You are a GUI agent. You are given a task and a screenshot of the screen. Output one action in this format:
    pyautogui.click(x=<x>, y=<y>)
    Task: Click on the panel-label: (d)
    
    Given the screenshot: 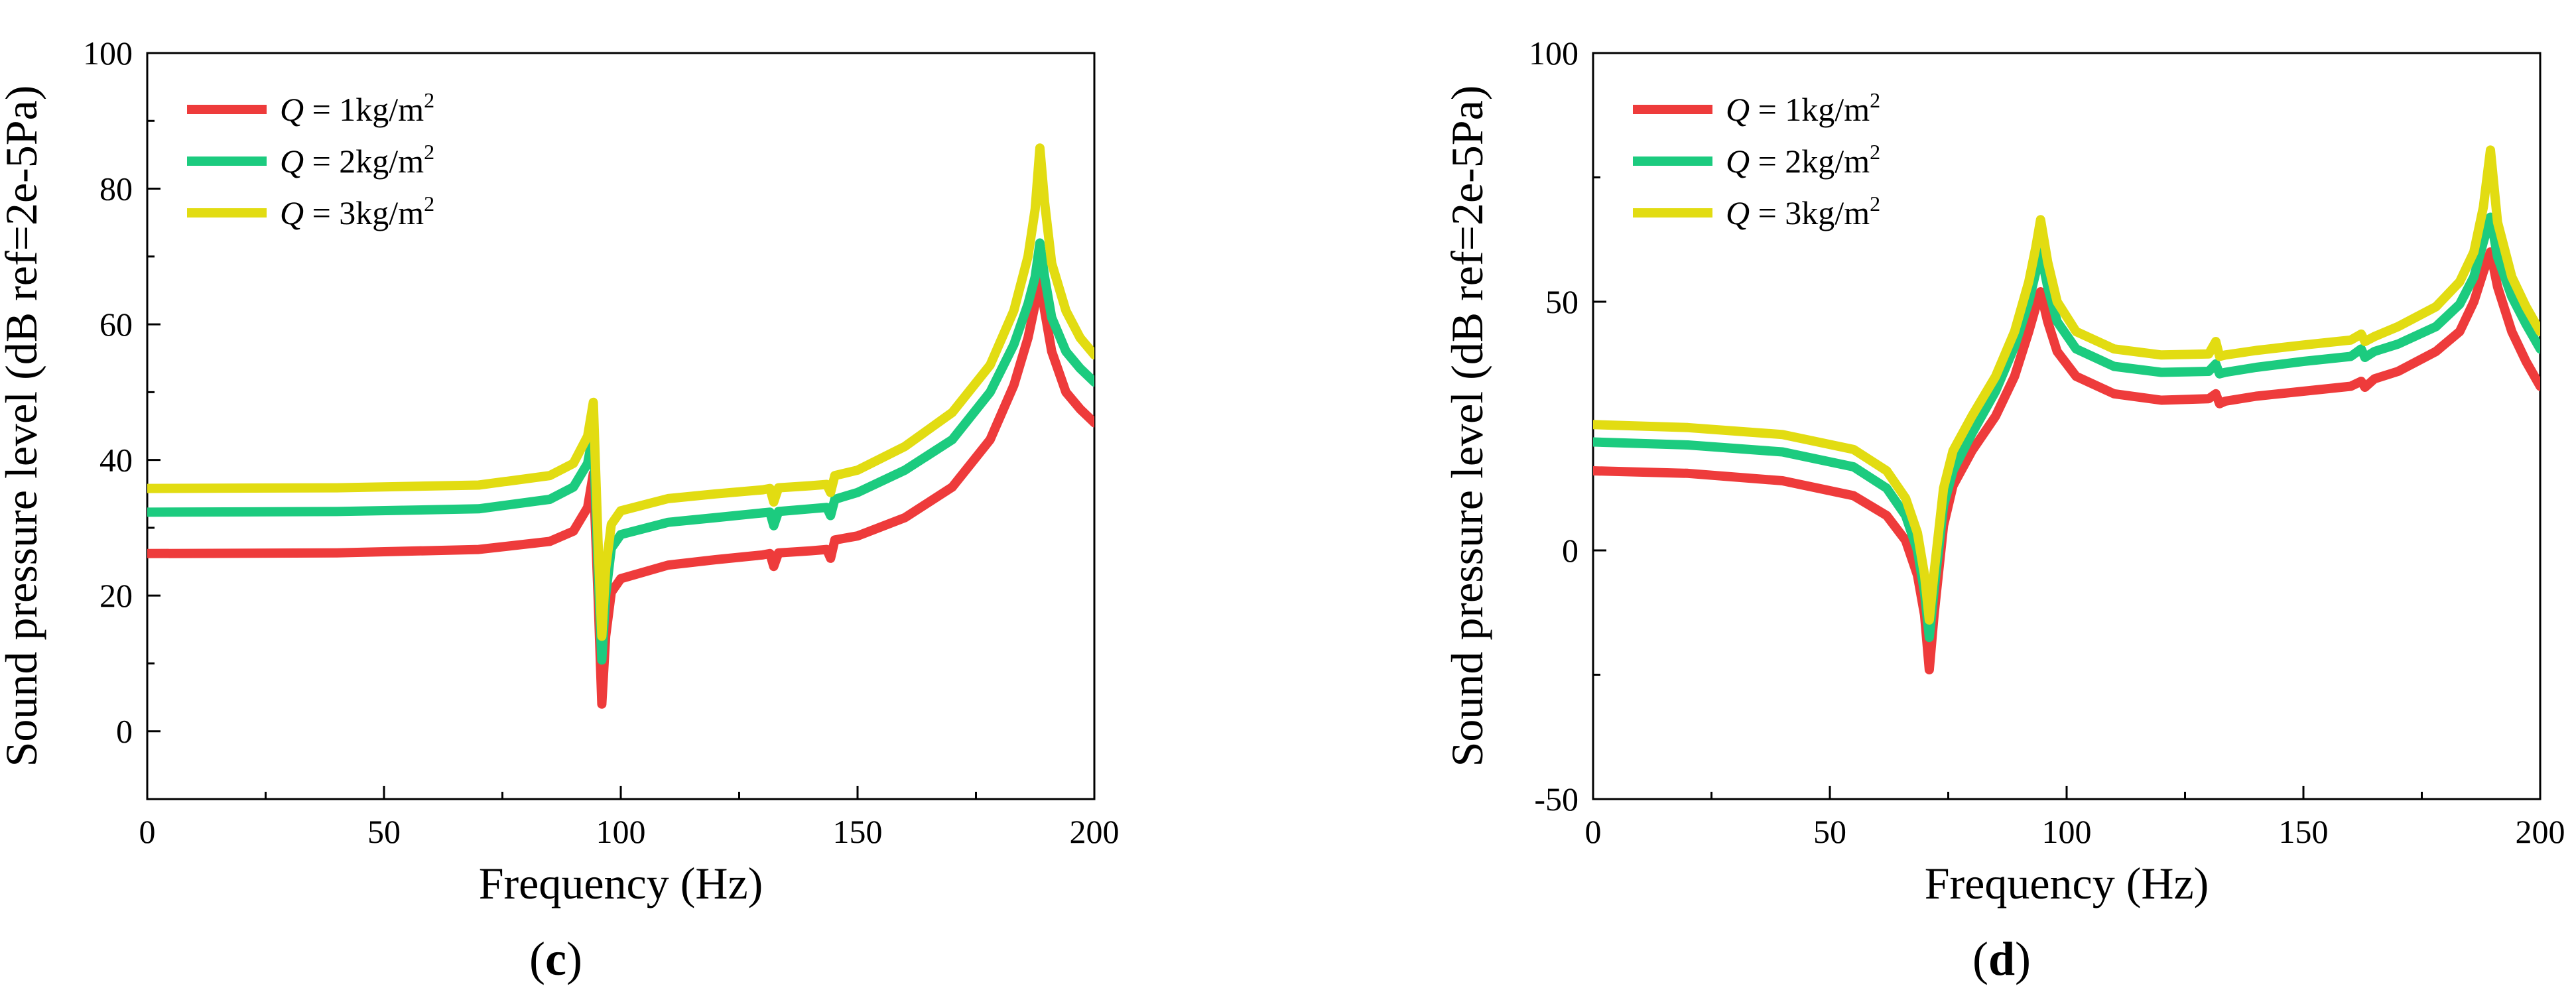 What is the action you would take?
    pyautogui.click(x=2002, y=958)
    